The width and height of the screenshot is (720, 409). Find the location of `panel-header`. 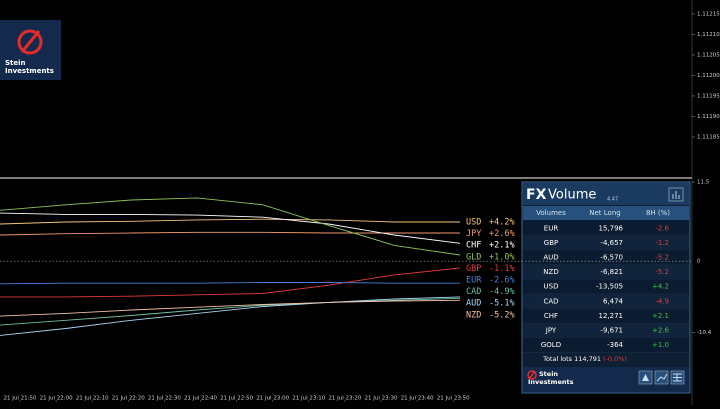

panel-header is located at coordinates (606, 194).